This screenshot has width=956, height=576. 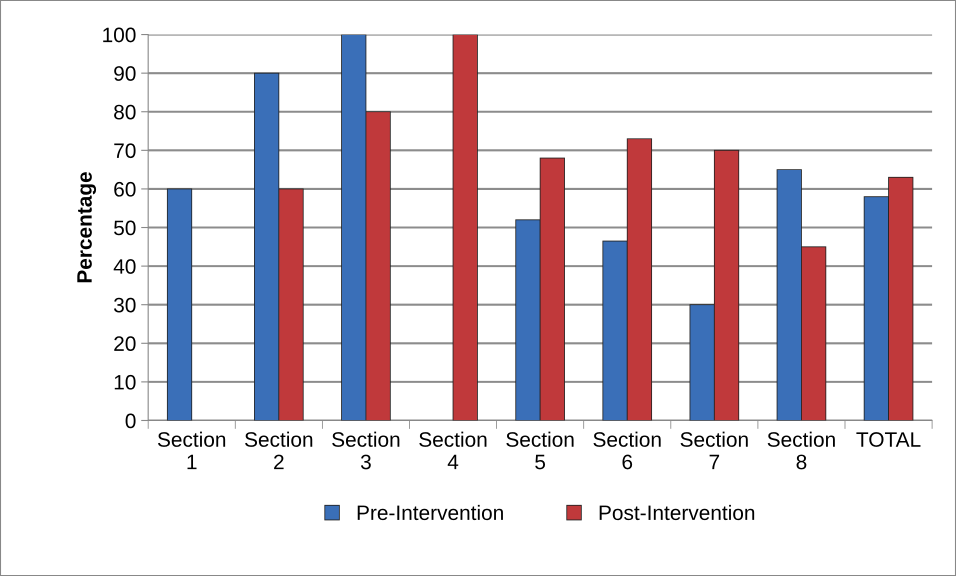 What do you see at coordinates (677, 512) in the screenshot?
I see `legend-label: Post-Intervention` at bounding box center [677, 512].